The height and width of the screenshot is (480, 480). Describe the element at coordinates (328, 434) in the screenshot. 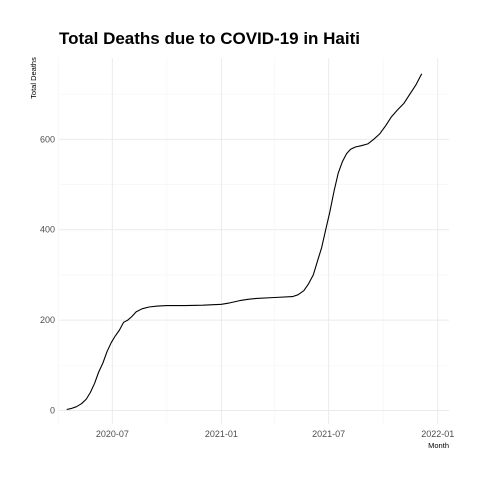

I see `x-tick-label: 2021-07` at that location.